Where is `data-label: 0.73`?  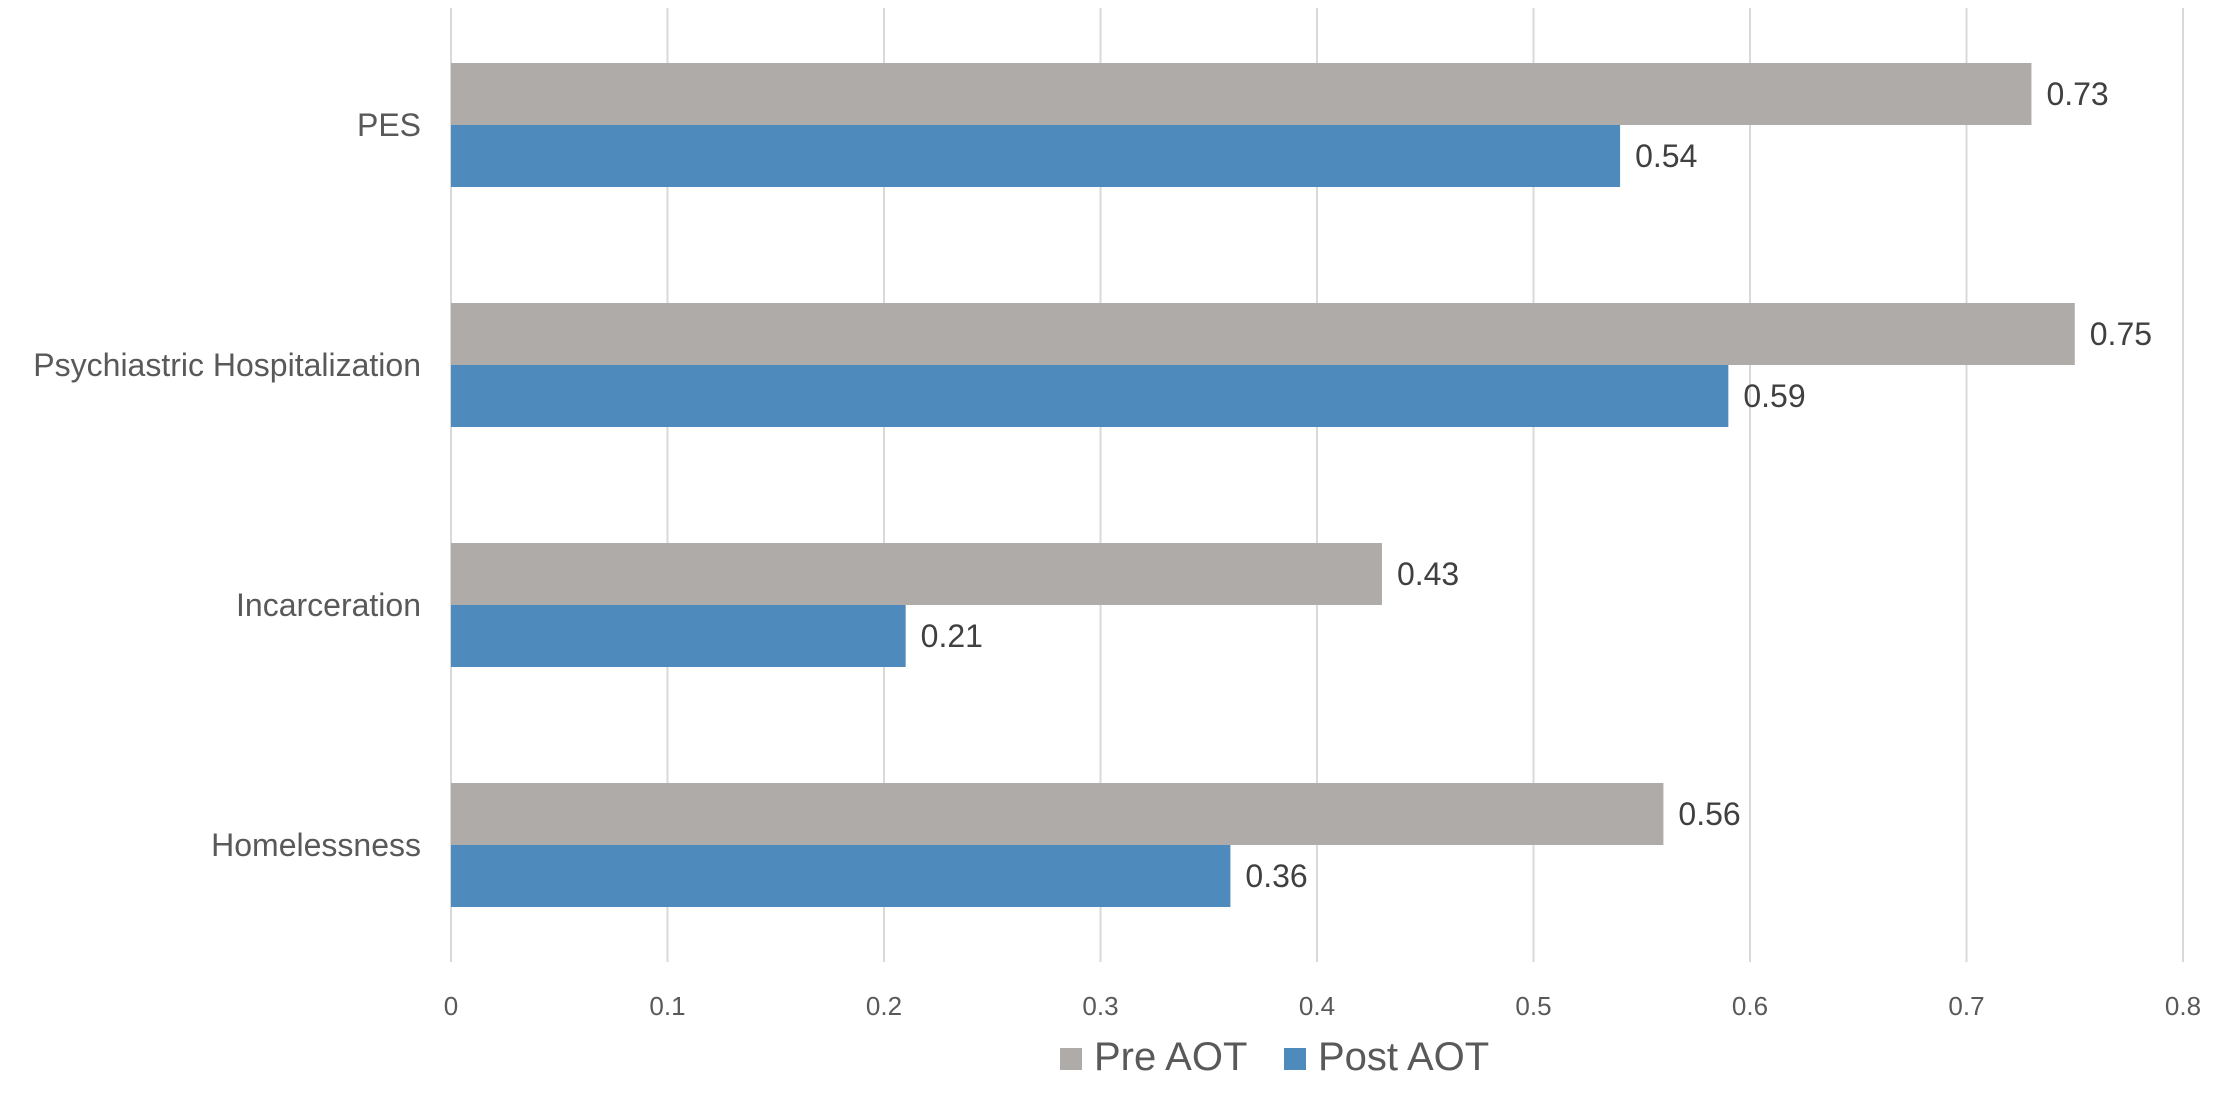
data-label: 0.73 is located at coordinates (2077, 94).